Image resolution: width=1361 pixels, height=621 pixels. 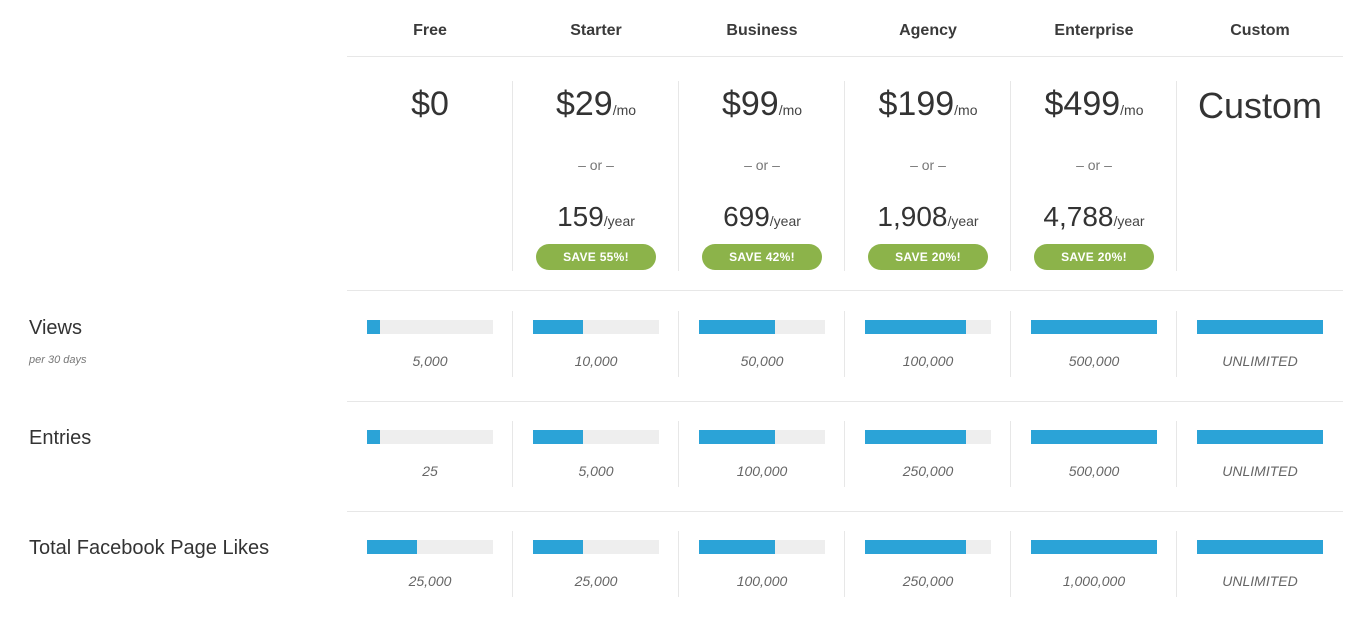 I want to click on cell-value: 25,000, so click(x=430, y=581).